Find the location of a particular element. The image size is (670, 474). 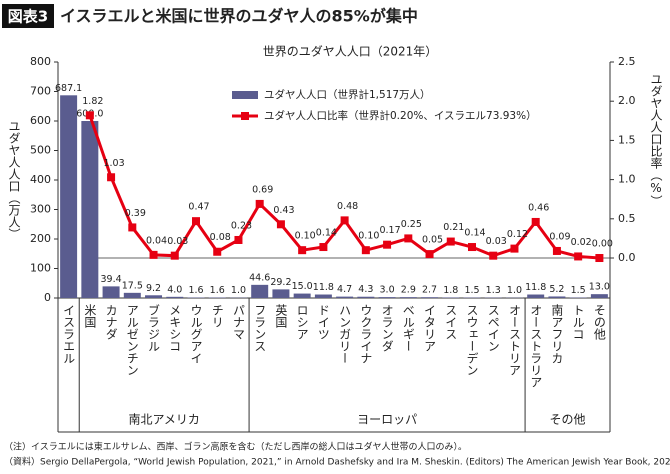

bar-label: 2.7 is located at coordinates (429, 290).